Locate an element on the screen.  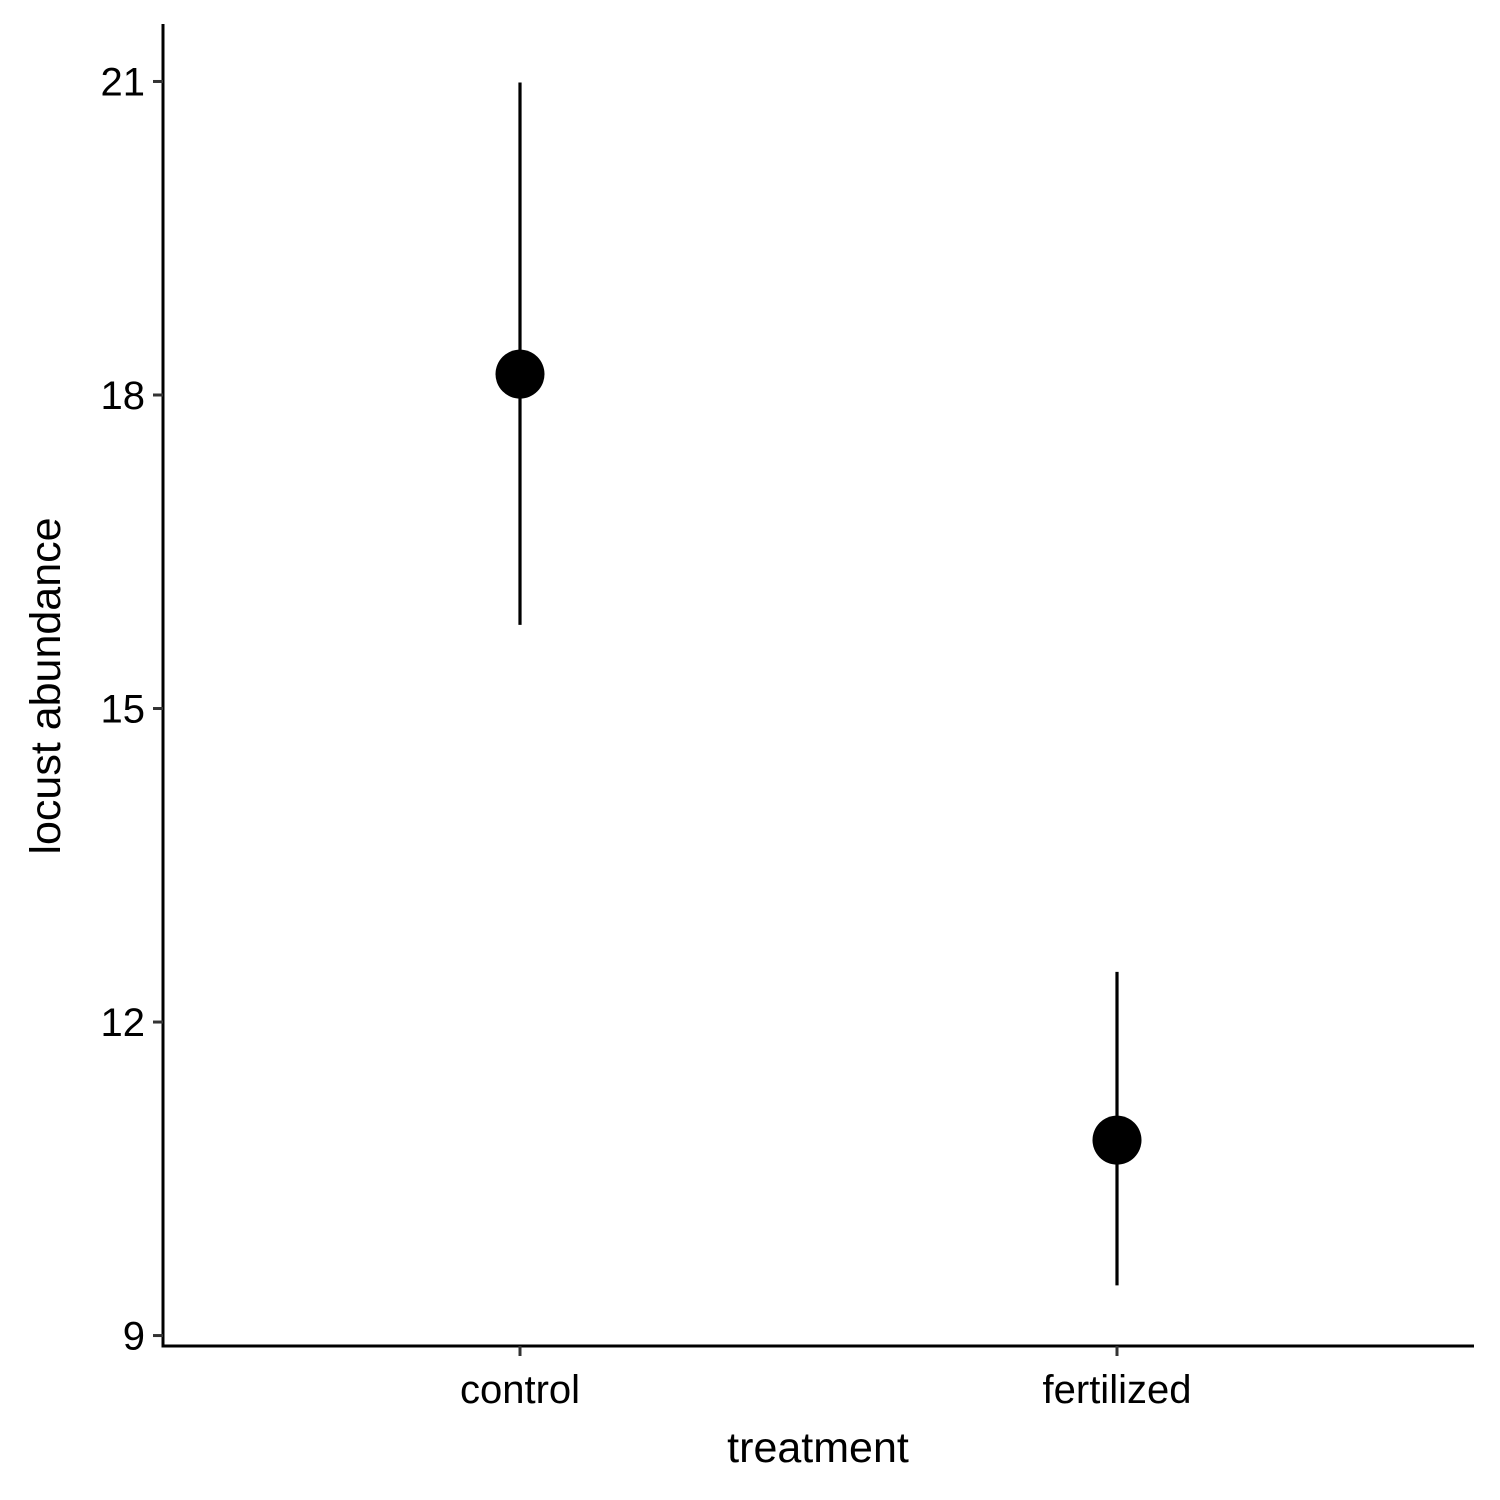
x-tick-label: control is located at coordinates (520, 1390).